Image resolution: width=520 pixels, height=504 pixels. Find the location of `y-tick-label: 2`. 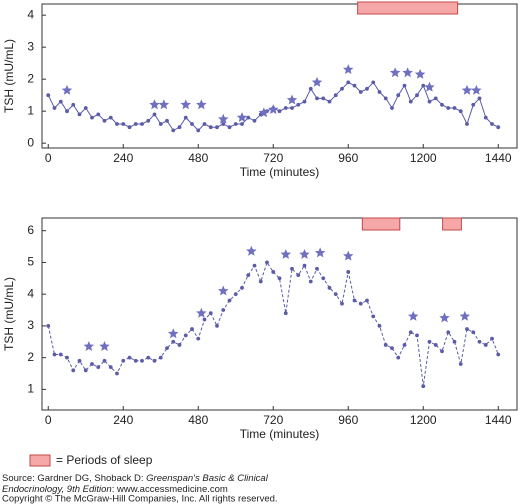

y-tick-label: 2 is located at coordinates (30, 357).